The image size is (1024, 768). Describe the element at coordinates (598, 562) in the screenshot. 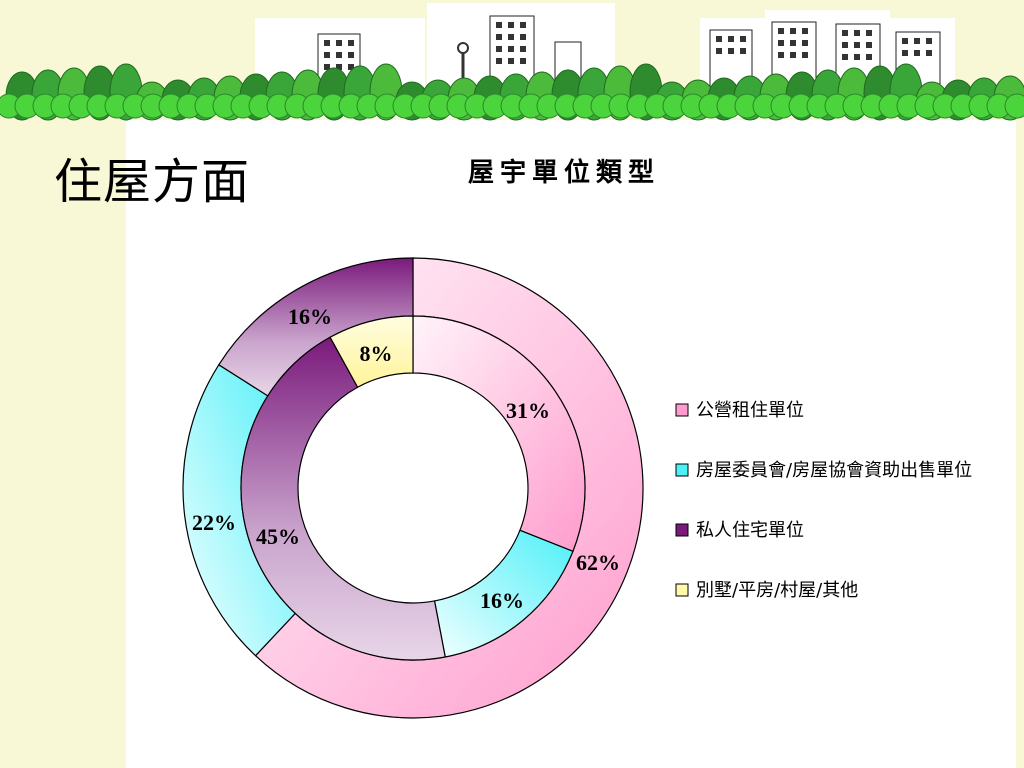

I see `outer-label-0: 62%` at that location.